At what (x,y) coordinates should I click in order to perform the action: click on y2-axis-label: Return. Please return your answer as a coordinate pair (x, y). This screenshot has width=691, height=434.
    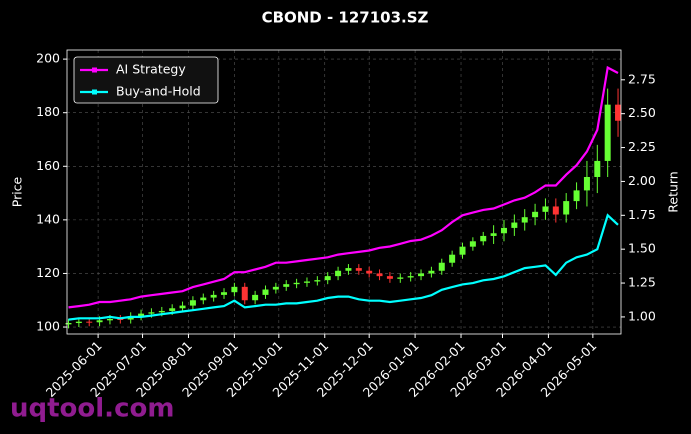
    Looking at the image, I should click on (673, 191).